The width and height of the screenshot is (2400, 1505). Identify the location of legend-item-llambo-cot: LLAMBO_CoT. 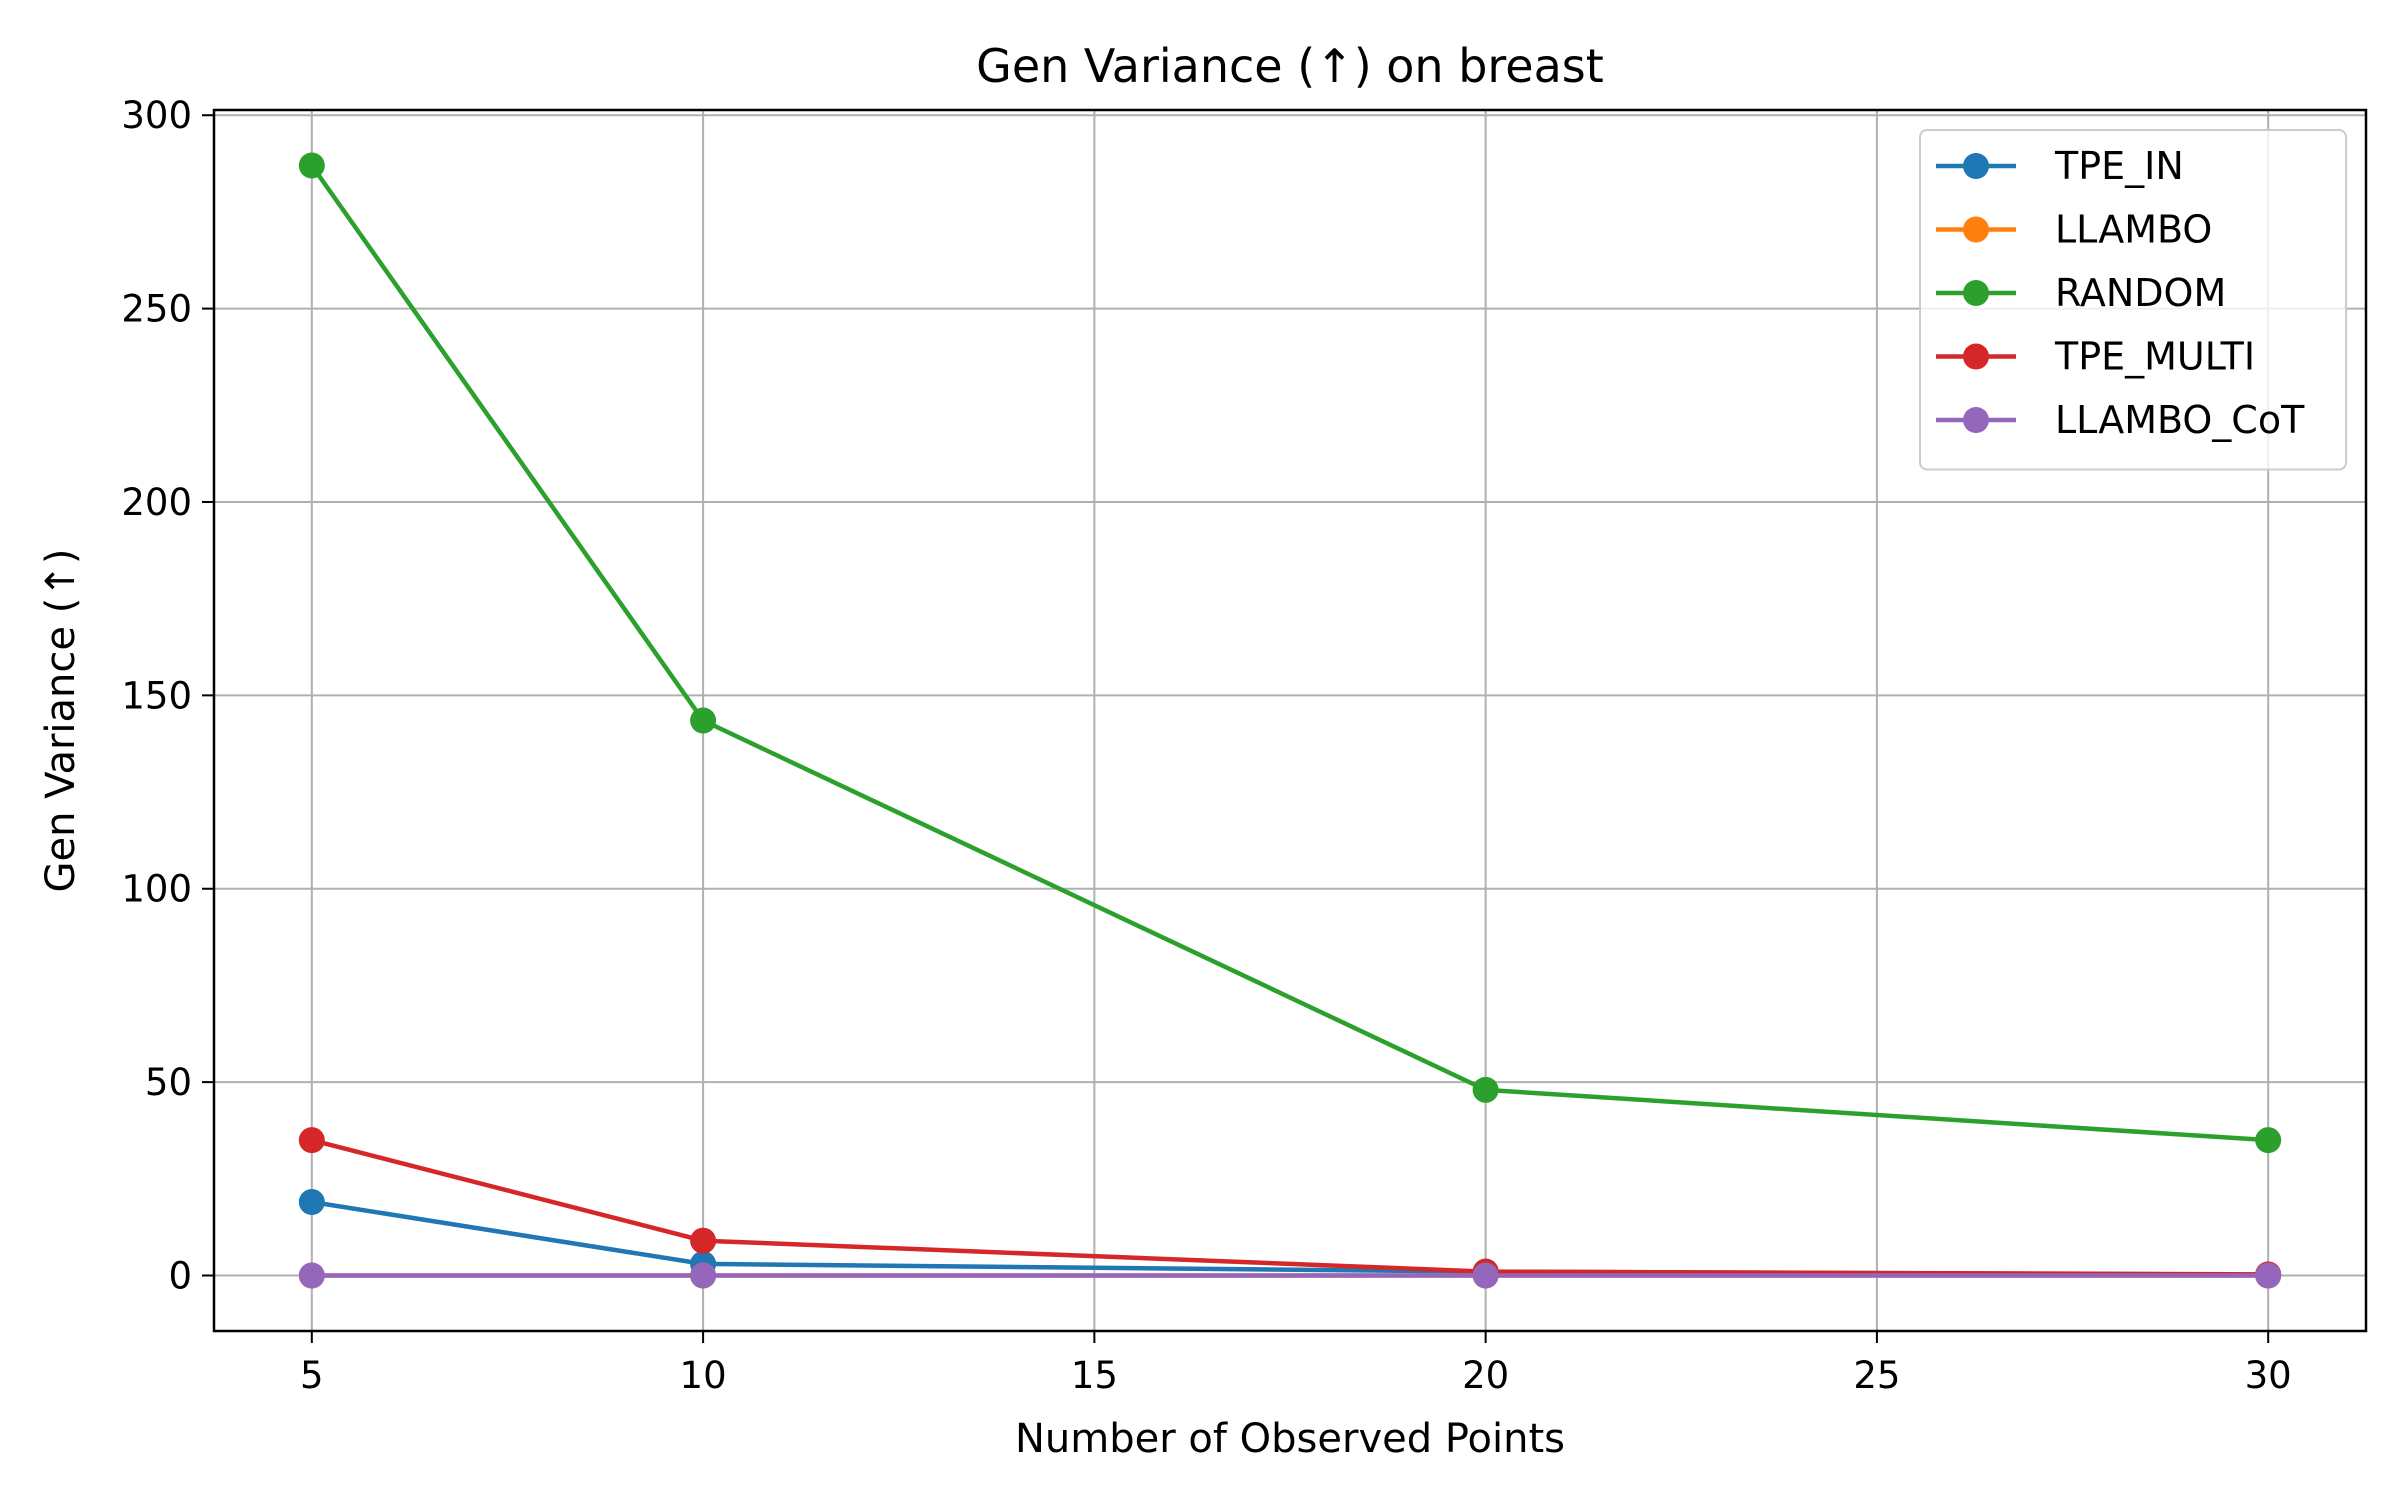
(2120, 420).